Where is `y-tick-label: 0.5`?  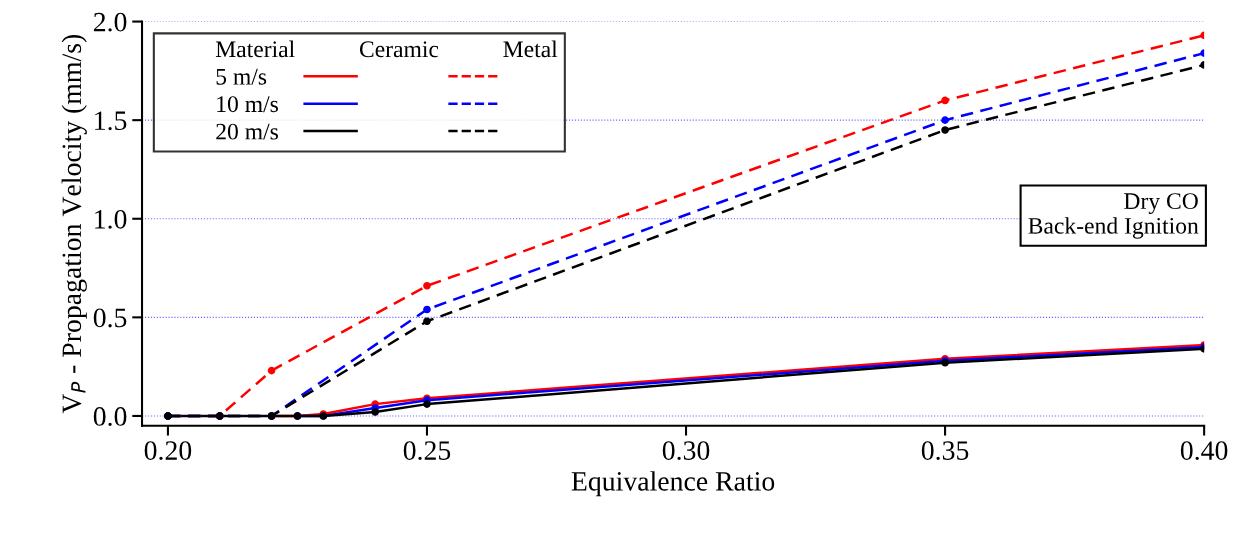
y-tick-label: 0.5 is located at coordinates (110, 318).